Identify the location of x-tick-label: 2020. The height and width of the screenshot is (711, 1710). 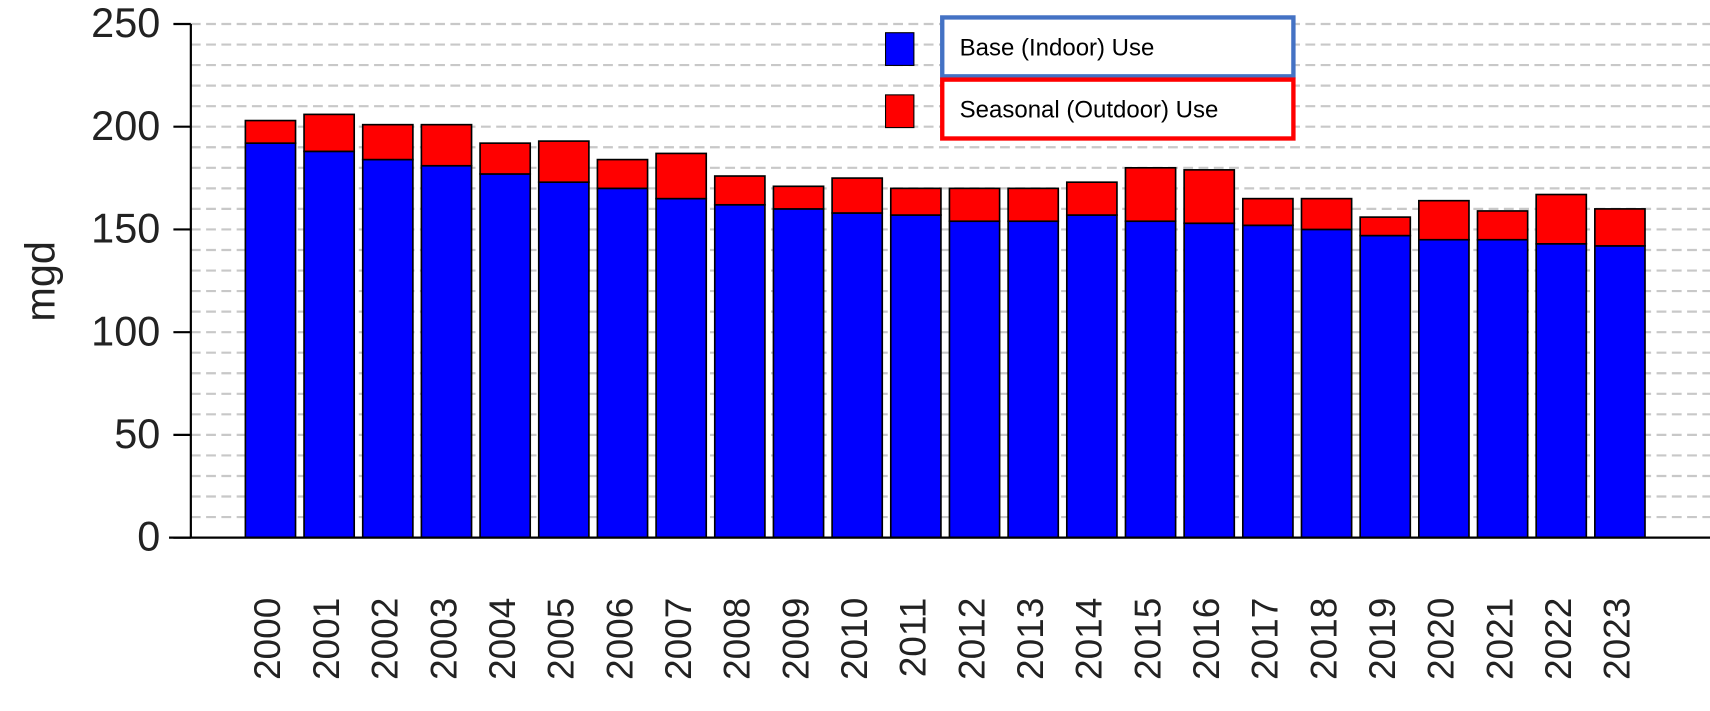
(1441, 639).